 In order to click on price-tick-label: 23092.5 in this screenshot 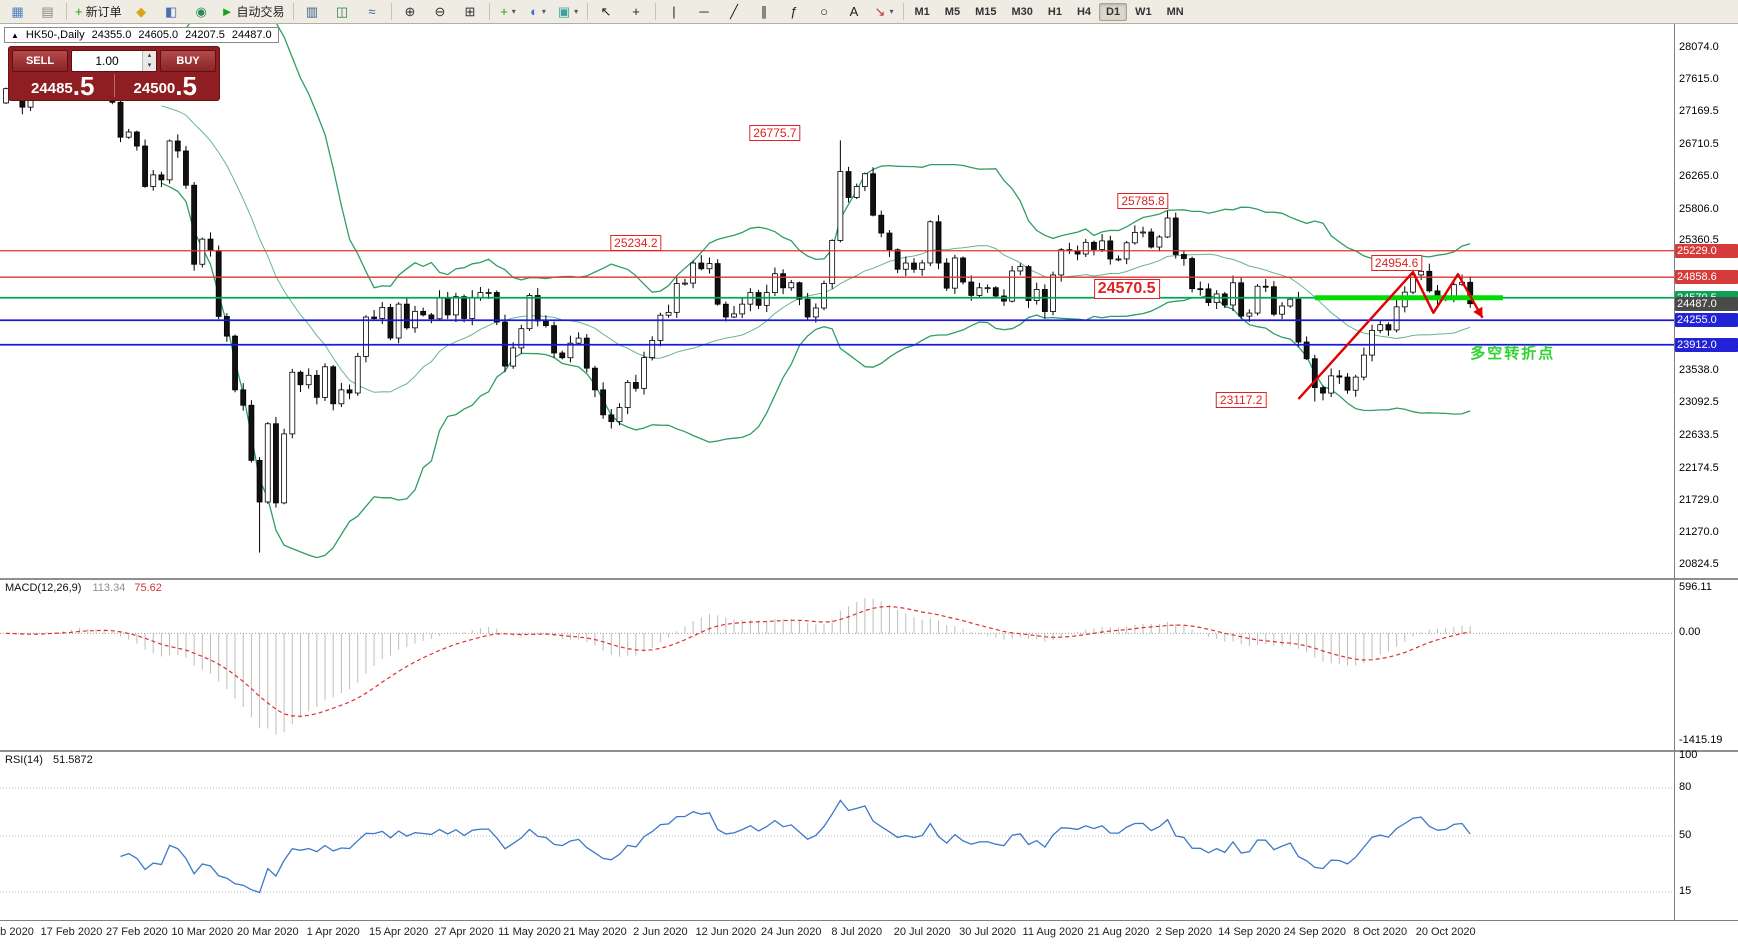, I will do `click(1699, 402)`.